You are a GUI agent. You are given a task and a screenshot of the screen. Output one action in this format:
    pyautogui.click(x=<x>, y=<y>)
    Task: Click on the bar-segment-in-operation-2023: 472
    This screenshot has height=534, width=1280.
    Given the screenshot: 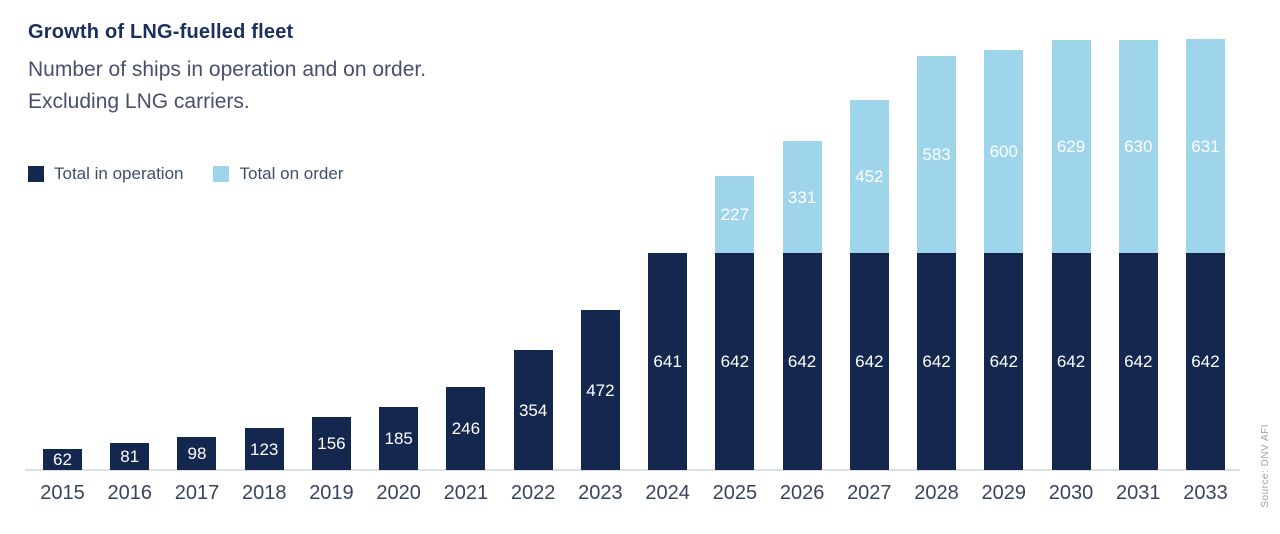 What is the action you would take?
    pyautogui.click(x=600, y=390)
    